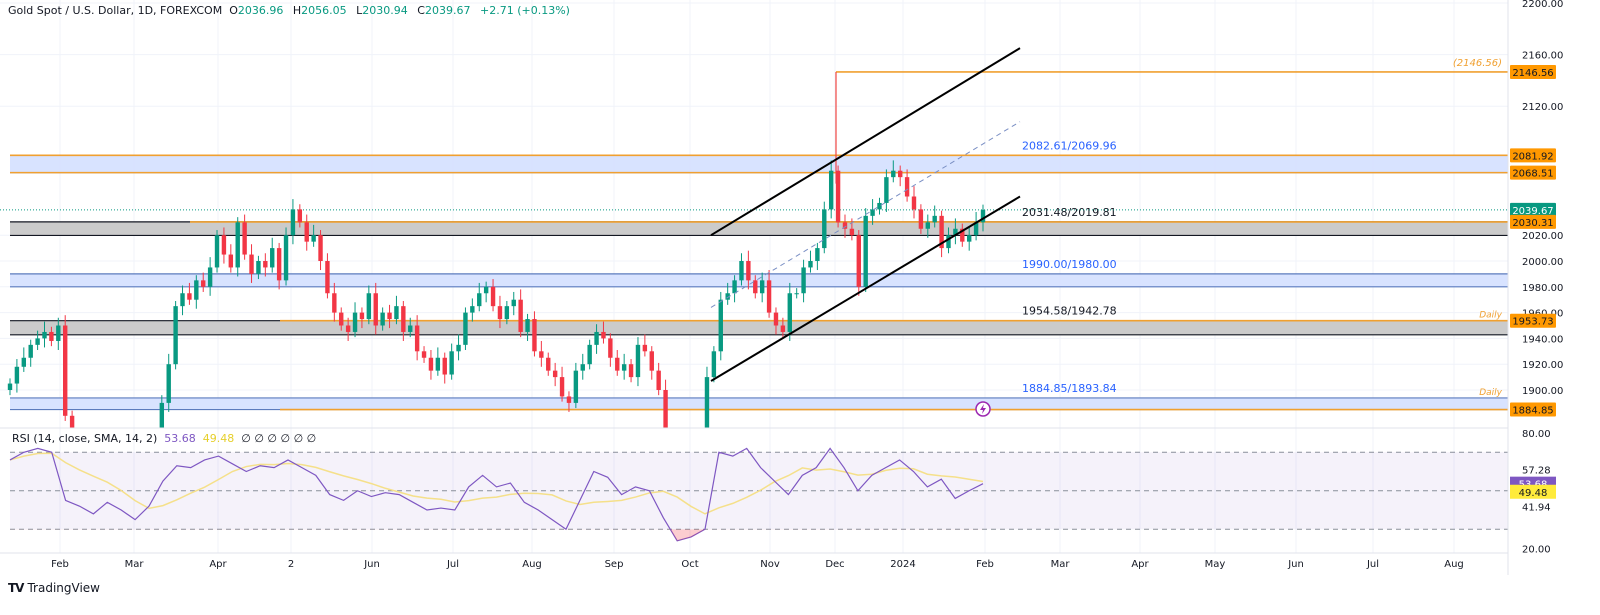 This screenshot has width=1600, height=615. What do you see at coordinates (1069, 388) in the screenshot?
I see `zone-label: 1884.85/1893.84` at bounding box center [1069, 388].